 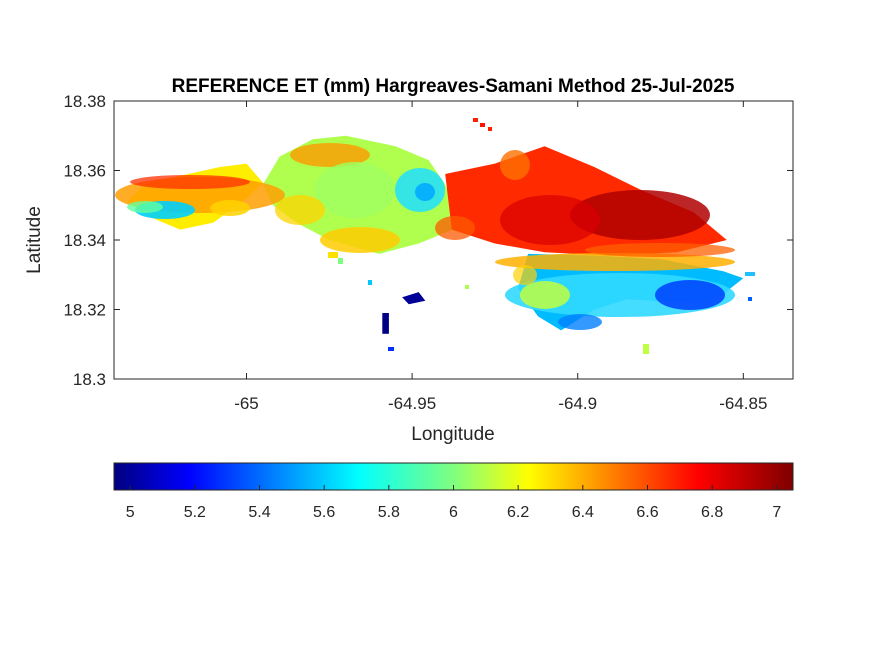 I want to click on west-arm-field, so click(x=200, y=197).